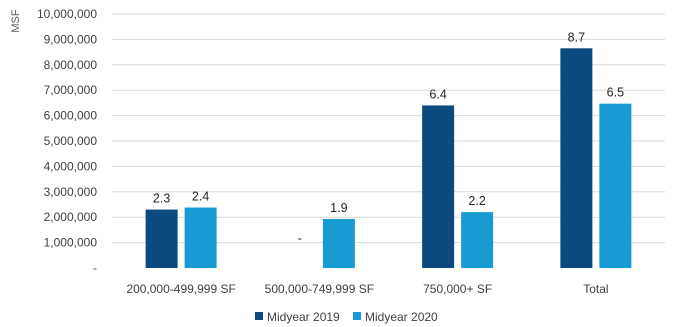 The image size is (675, 327). Describe the element at coordinates (71, 166) in the screenshot. I see `y-tick-label: 4,000,000` at that location.